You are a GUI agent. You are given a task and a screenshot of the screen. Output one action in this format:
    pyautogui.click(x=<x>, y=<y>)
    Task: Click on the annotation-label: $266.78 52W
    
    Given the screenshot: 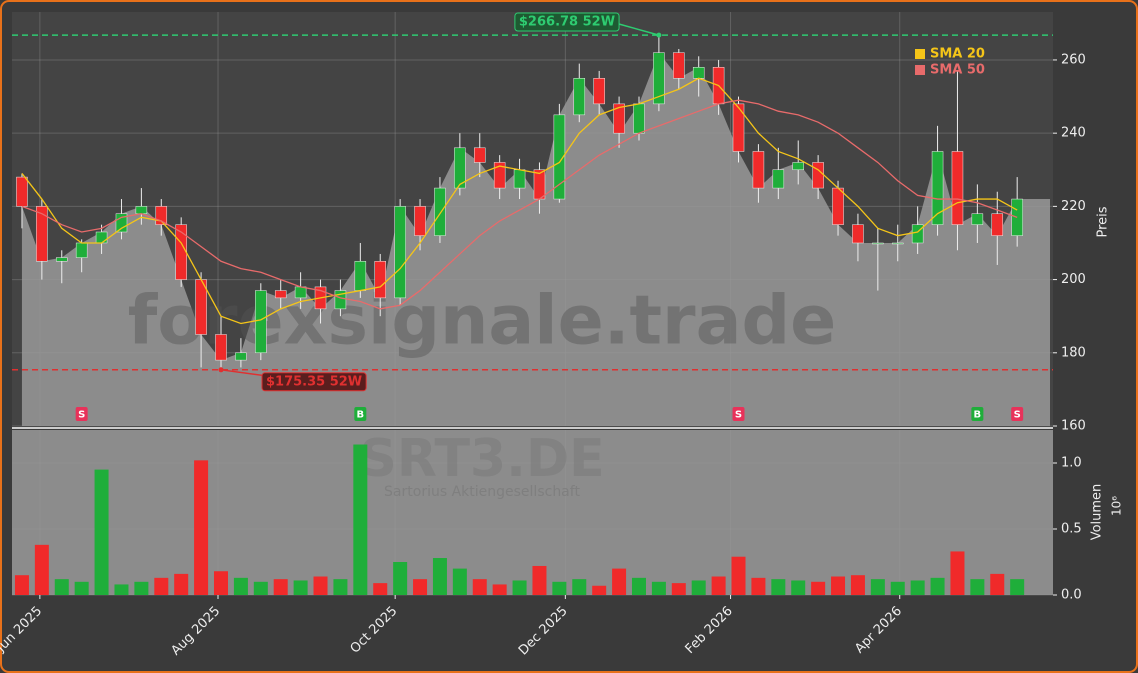 What is the action you would take?
    pyautogui.click(x=567, y=22)
    